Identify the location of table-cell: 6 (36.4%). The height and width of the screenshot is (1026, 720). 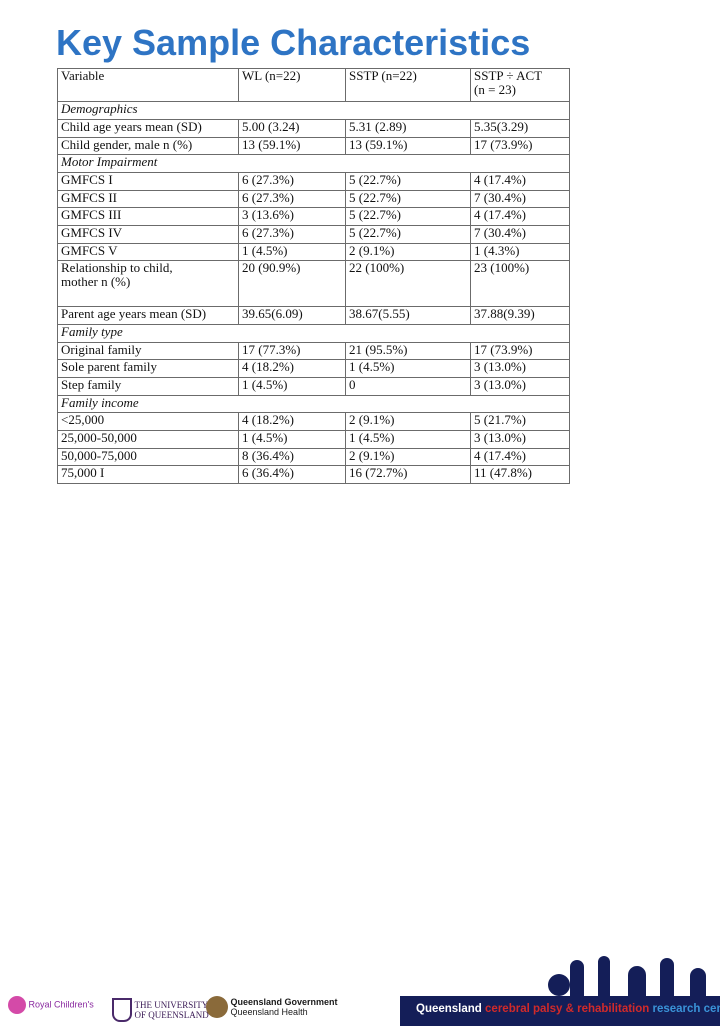
(292, 475).